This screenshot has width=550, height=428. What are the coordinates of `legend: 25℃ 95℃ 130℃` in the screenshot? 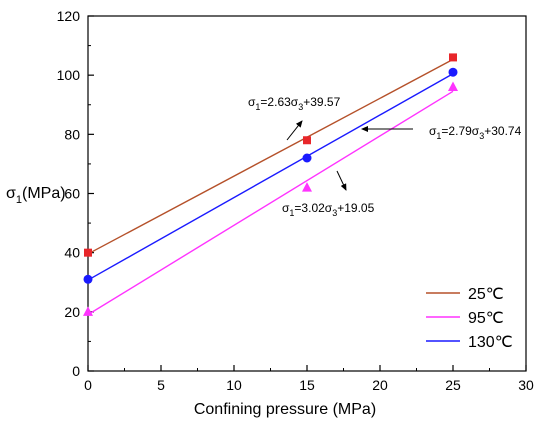 It's located at (469, 318).